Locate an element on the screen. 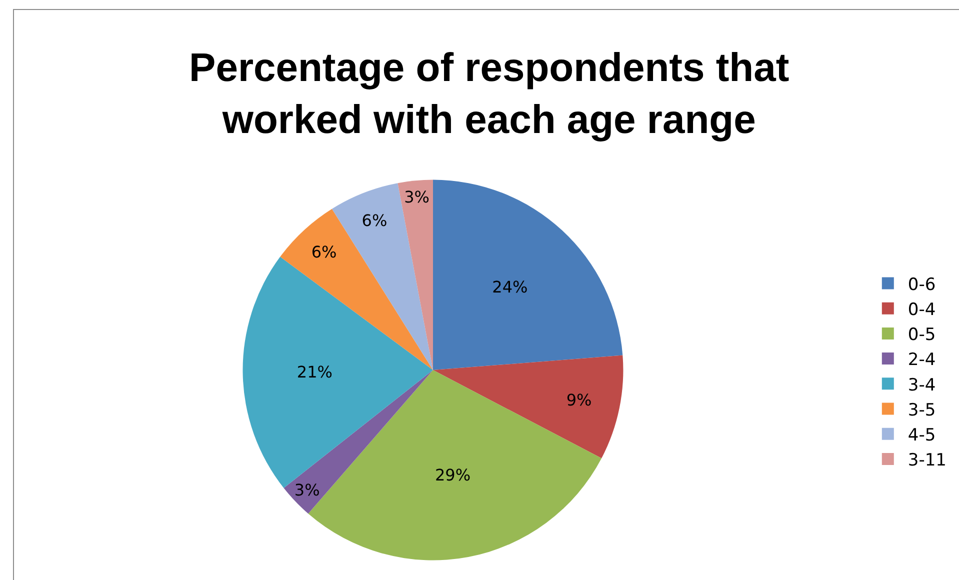 The image size is (959, 580). legend-label: 0-5 is located at coordinates (922, 335).